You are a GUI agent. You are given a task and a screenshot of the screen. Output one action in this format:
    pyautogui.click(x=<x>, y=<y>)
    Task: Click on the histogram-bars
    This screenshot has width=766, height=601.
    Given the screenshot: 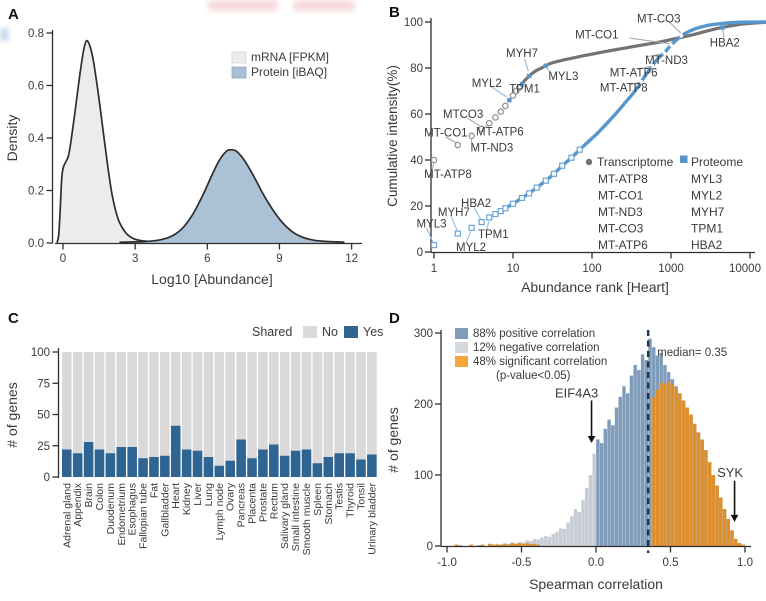 What is the action you would take?
    pyautogui.click(x=599, y=442)
    